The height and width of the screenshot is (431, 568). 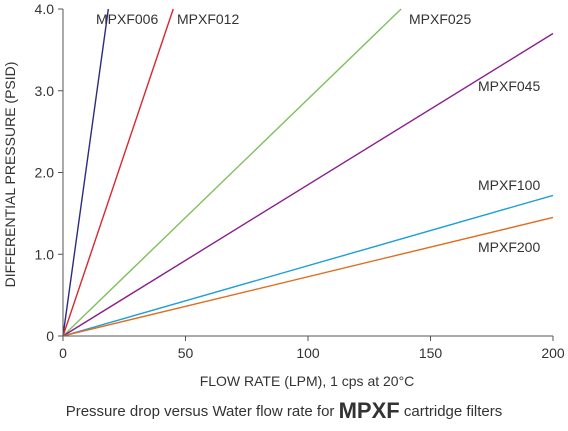 I want to click on x-tick-label: 200, so click(x=553, y=353).